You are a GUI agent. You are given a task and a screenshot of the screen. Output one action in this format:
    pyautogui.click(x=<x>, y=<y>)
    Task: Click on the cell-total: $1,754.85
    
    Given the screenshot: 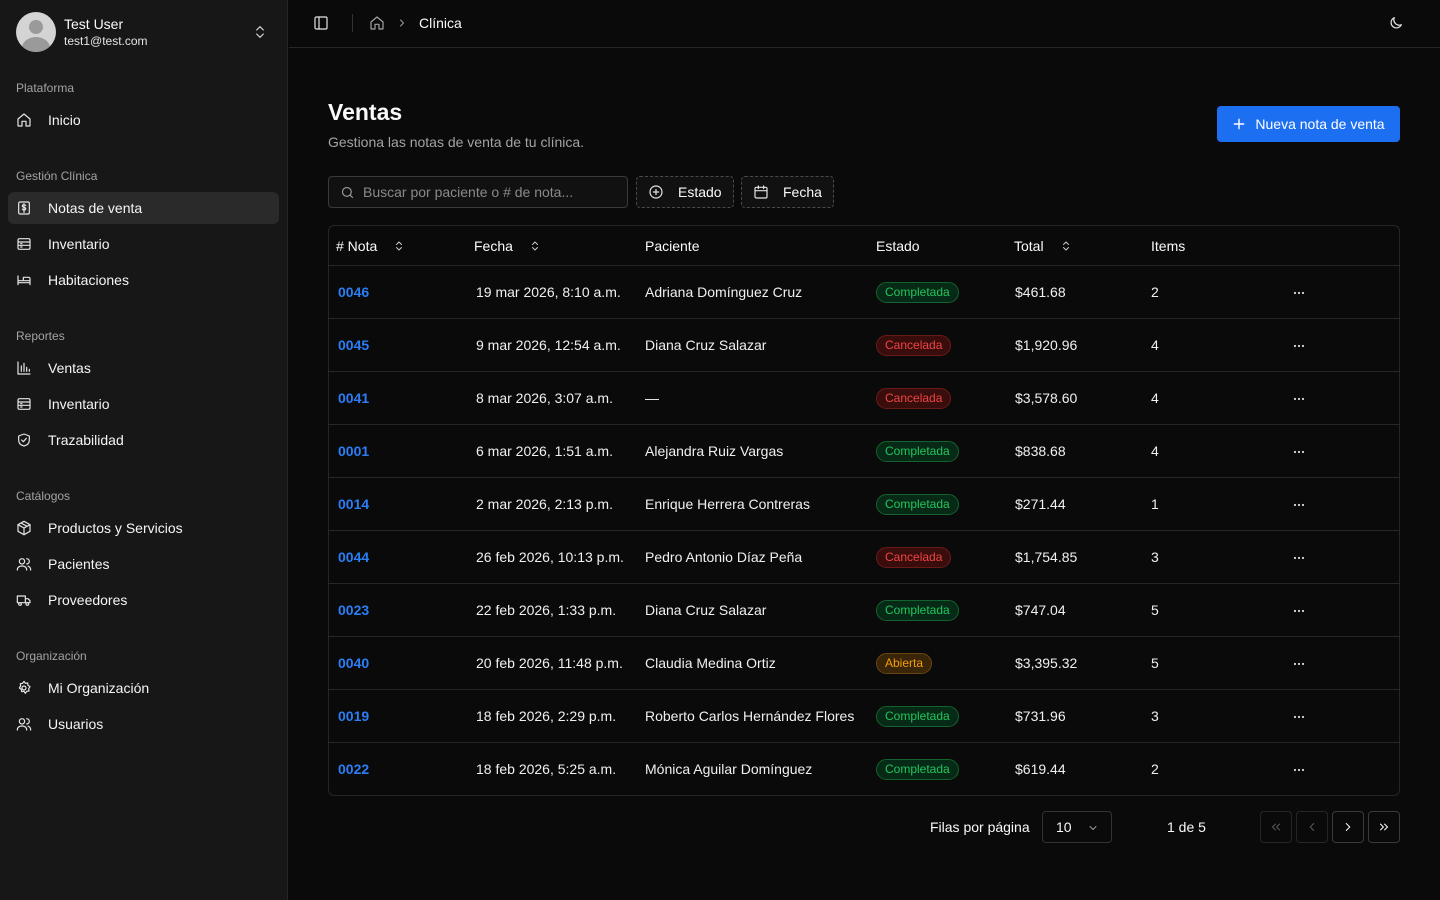 What is the action you would take?
    pyautogui.click(x=1046, y=557)
    